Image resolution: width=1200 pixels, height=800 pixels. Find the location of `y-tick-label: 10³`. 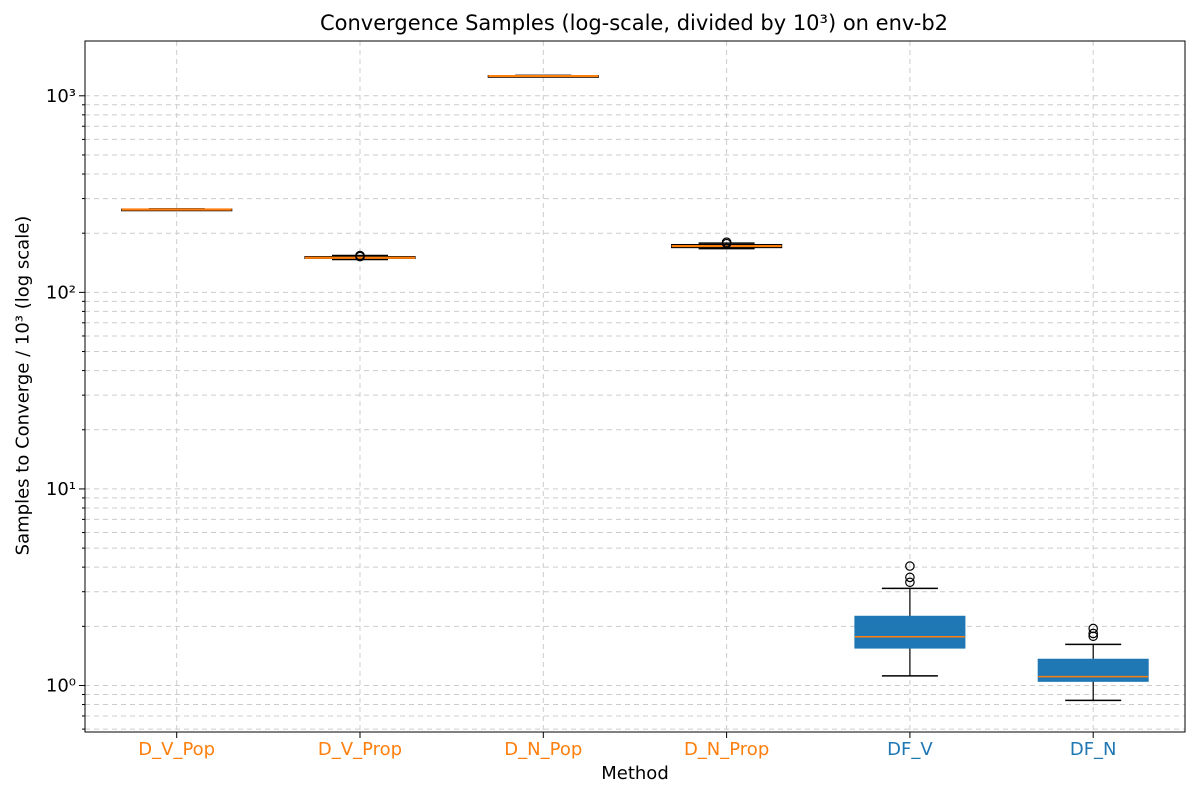

y-tick-label: 10³ is located at coordinates (61, 96).